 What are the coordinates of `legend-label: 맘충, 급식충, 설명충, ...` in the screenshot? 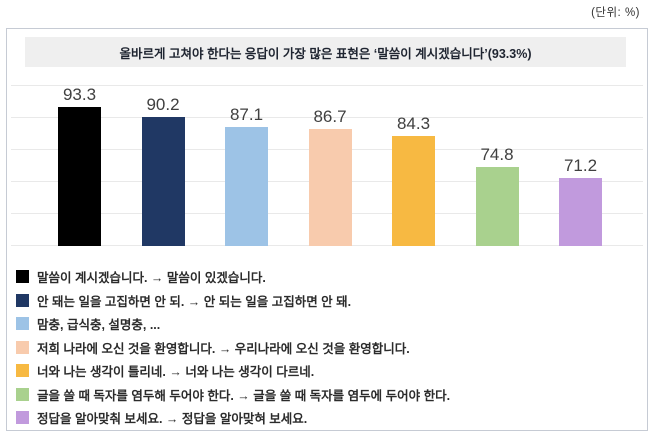 It's located at (99, 325).